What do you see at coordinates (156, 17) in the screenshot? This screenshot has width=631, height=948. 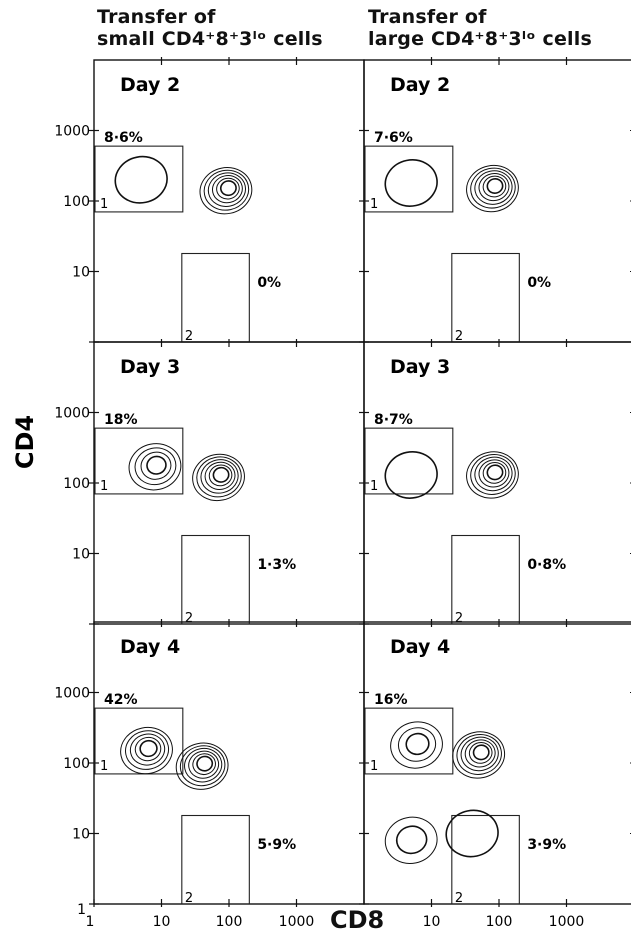 I see `column-header-small-line1: Transfer of` at bounding box center [156, 17].